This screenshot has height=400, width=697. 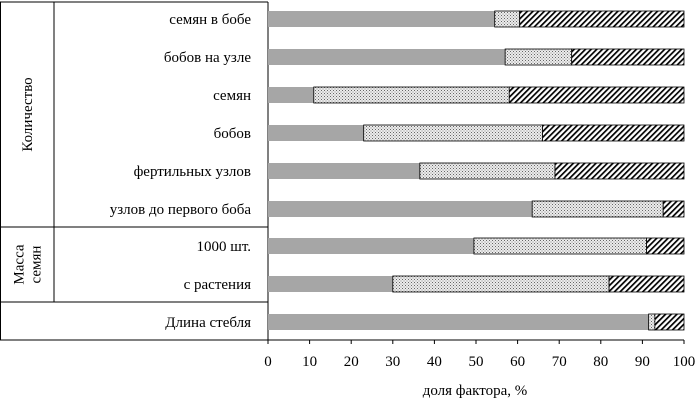 What do you see at coordinates (309, 362) in the screenshot?
I see `x-tick-label: 10` at bounding box center [309, 362].